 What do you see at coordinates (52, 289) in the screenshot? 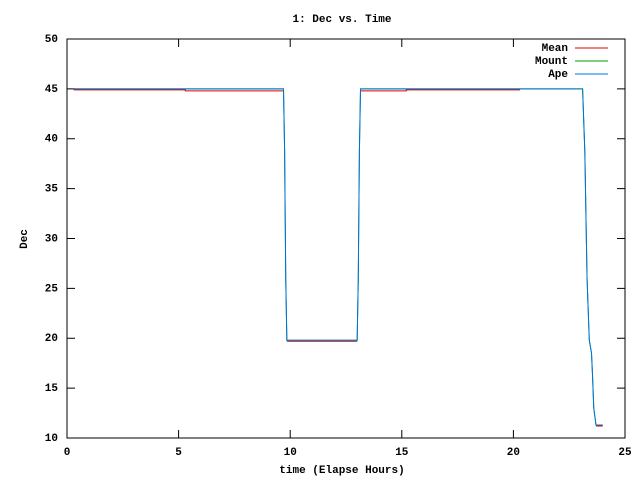
I see `y-tick-label: 25` at bounding box center [52, 289].